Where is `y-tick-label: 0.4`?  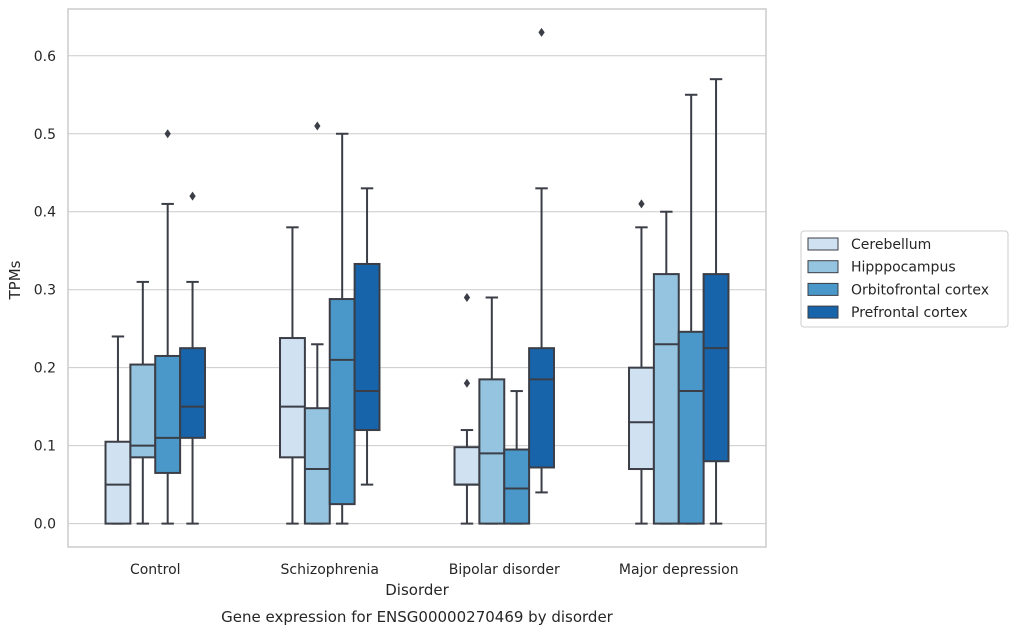
y-tick-label: 0.4 is located at coordinates (45, 213).